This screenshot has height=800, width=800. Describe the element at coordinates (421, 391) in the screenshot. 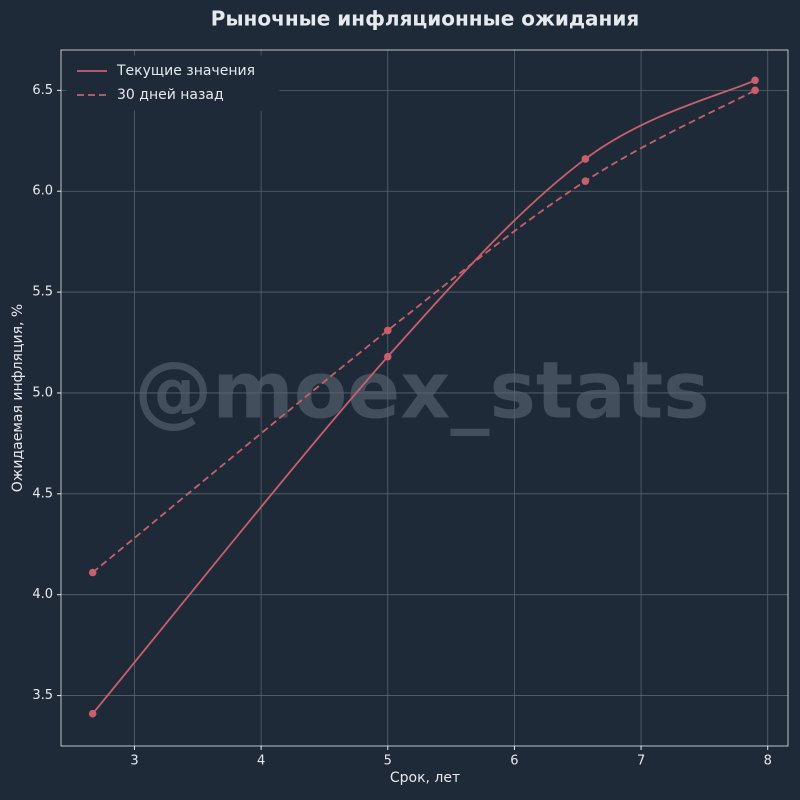

I see `watermark: @moex_stats` at that location.